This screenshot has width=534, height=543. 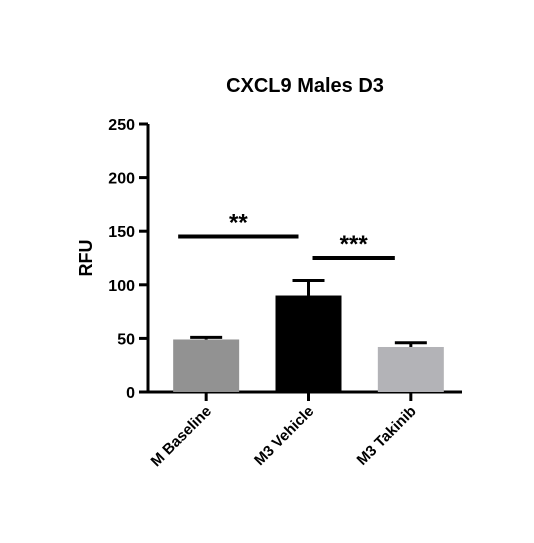 I want to click on x-tick-label: M Baseline, so click(x=181, y=436).